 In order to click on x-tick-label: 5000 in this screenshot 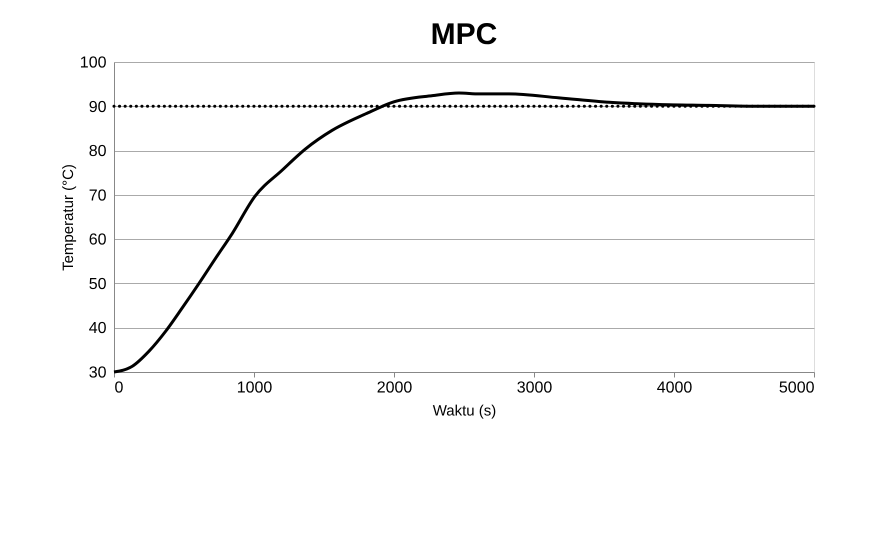, I will do `click(796, 388)`.